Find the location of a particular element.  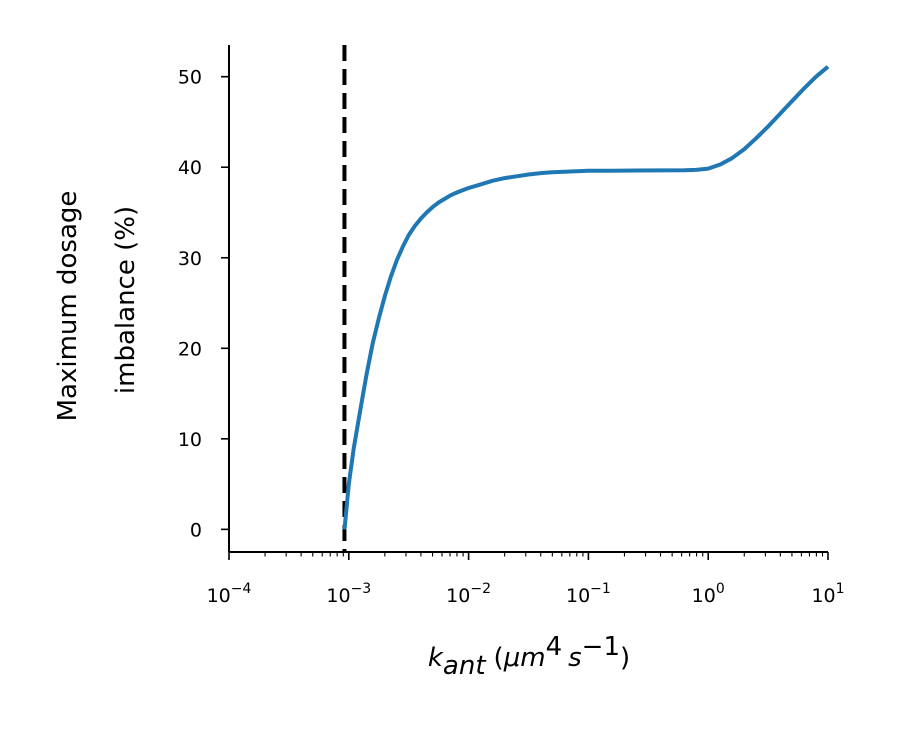

y-tick-label: 0 is located at coordinates (196, 530).